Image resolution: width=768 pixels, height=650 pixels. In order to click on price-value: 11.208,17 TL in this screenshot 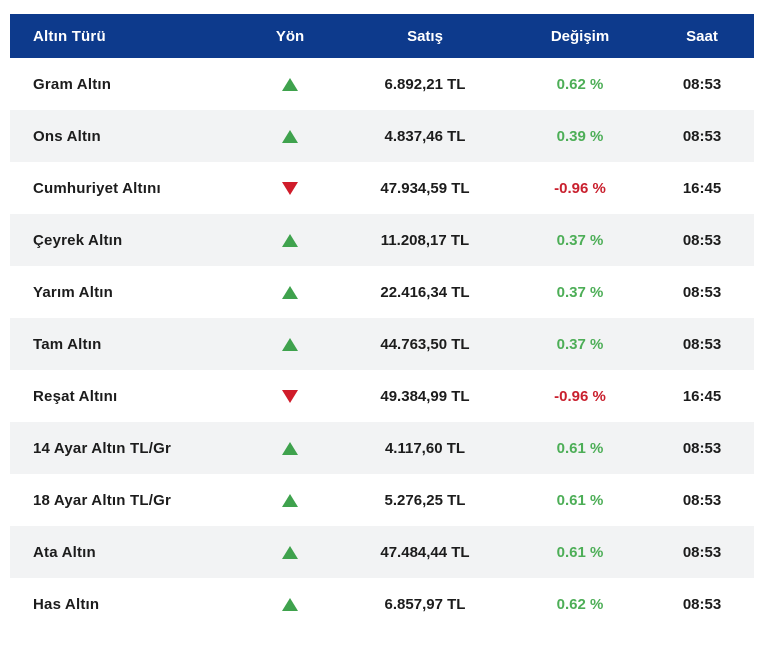, I will do `click(425, 240)`.